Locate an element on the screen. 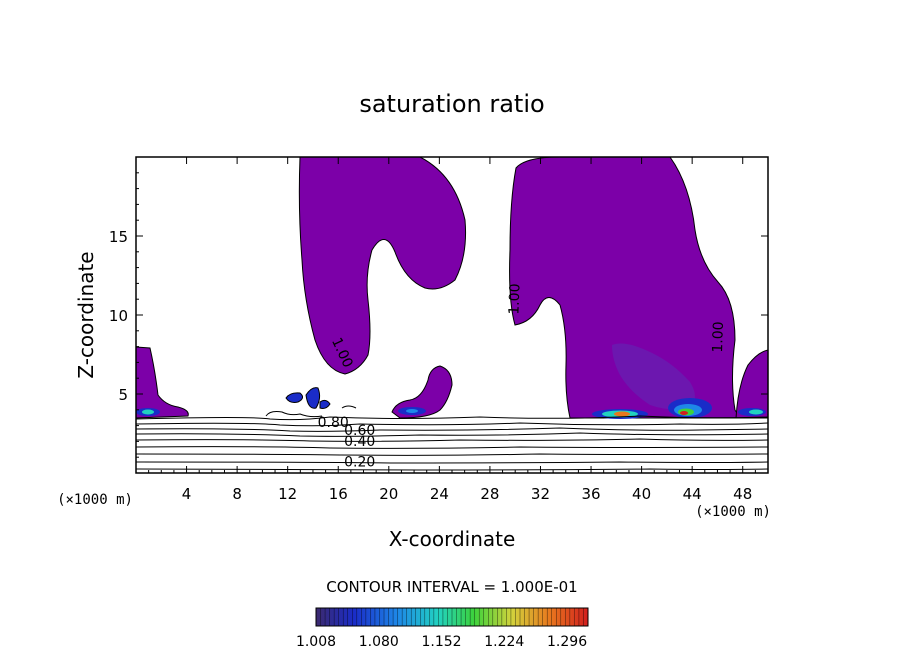 This screenshot has height=654, width=904. saturated-region-center is located at coordinates (382, 266).